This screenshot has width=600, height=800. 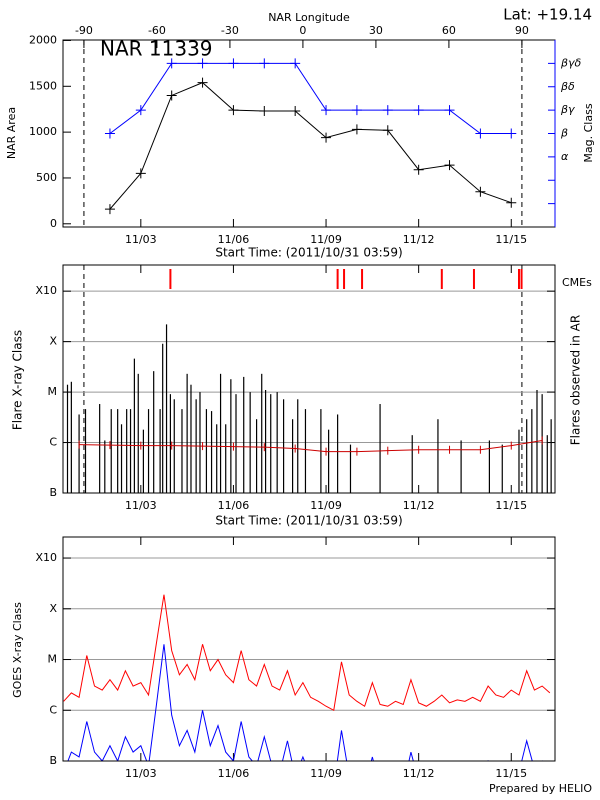 I want to click on y2-tick-label: βγ, so click(x=567, y=109).